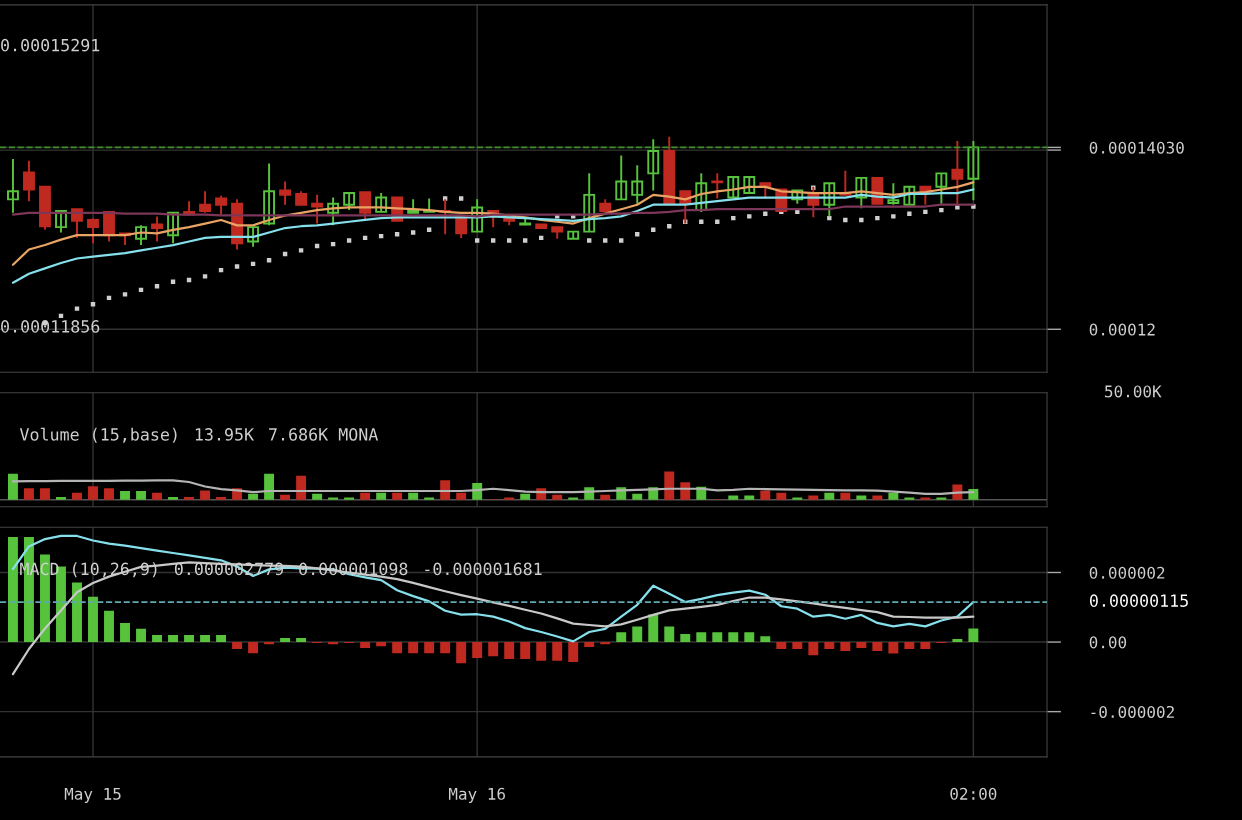 Image resolution: width=1242 pixels, height=820 pixels. Describe the element at coordinates (50, 45) in the screenshot. I see `annotation: 0.00015291` at that location.